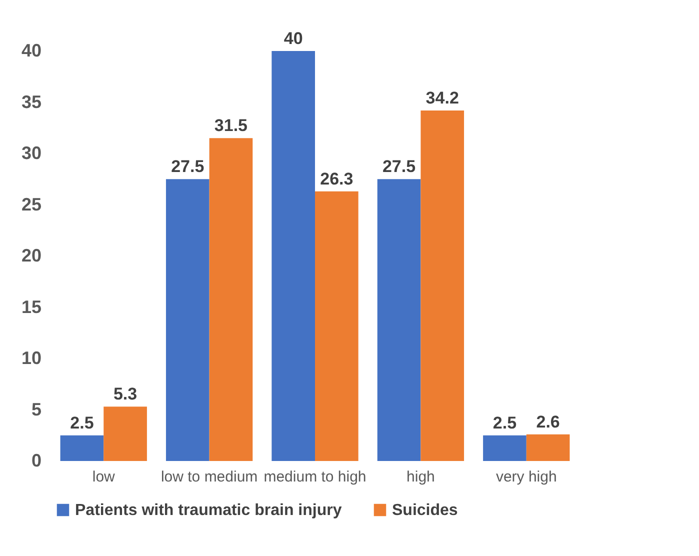  I want to click on x-tick-label: low to medium, so click(209, 477).